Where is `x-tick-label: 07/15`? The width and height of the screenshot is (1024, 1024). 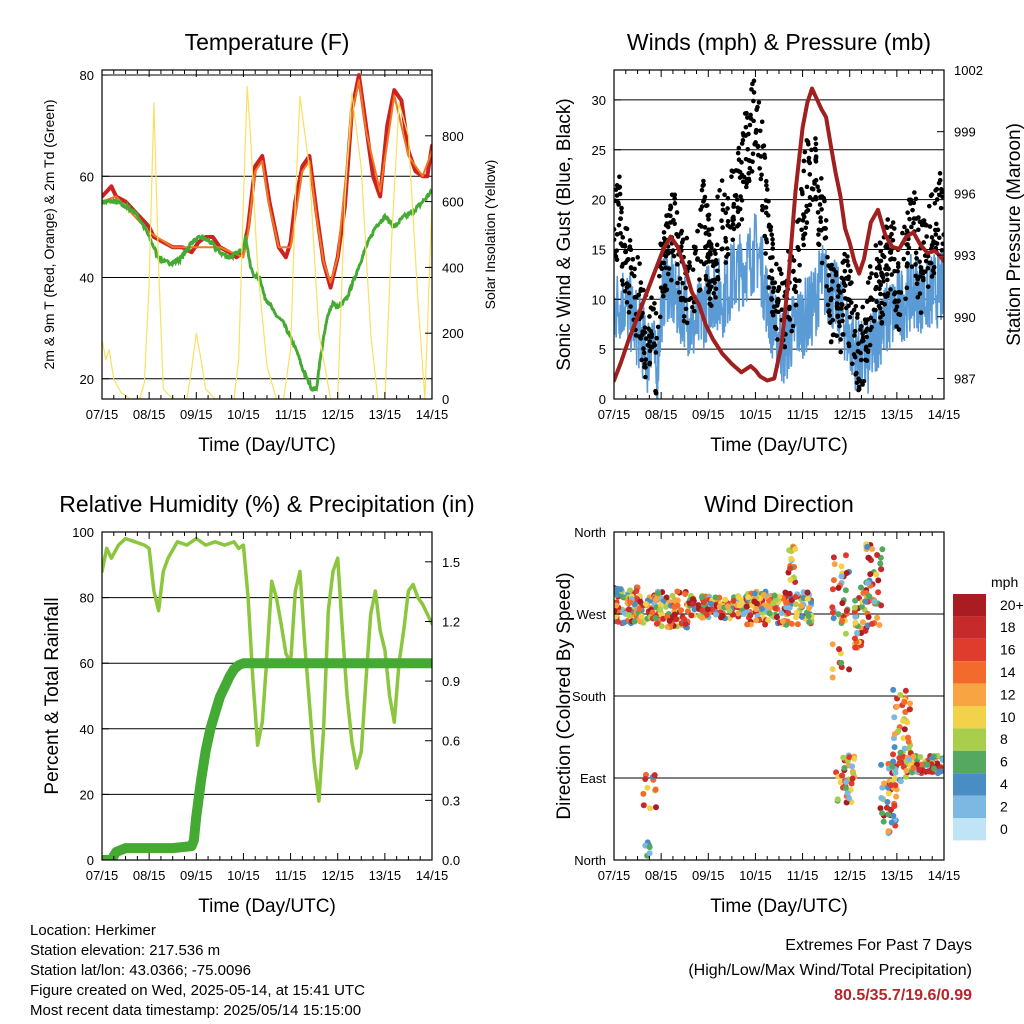
x-tick-label: 07/15 is located at coordinates (102, 414).